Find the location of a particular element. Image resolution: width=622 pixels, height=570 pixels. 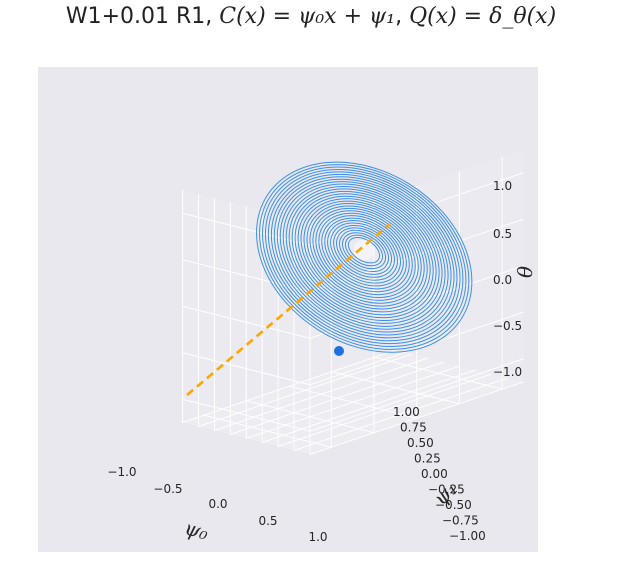

title-c-label: C(x) = ψ₀x + ψ₁ is located at coordinates (307, 16).